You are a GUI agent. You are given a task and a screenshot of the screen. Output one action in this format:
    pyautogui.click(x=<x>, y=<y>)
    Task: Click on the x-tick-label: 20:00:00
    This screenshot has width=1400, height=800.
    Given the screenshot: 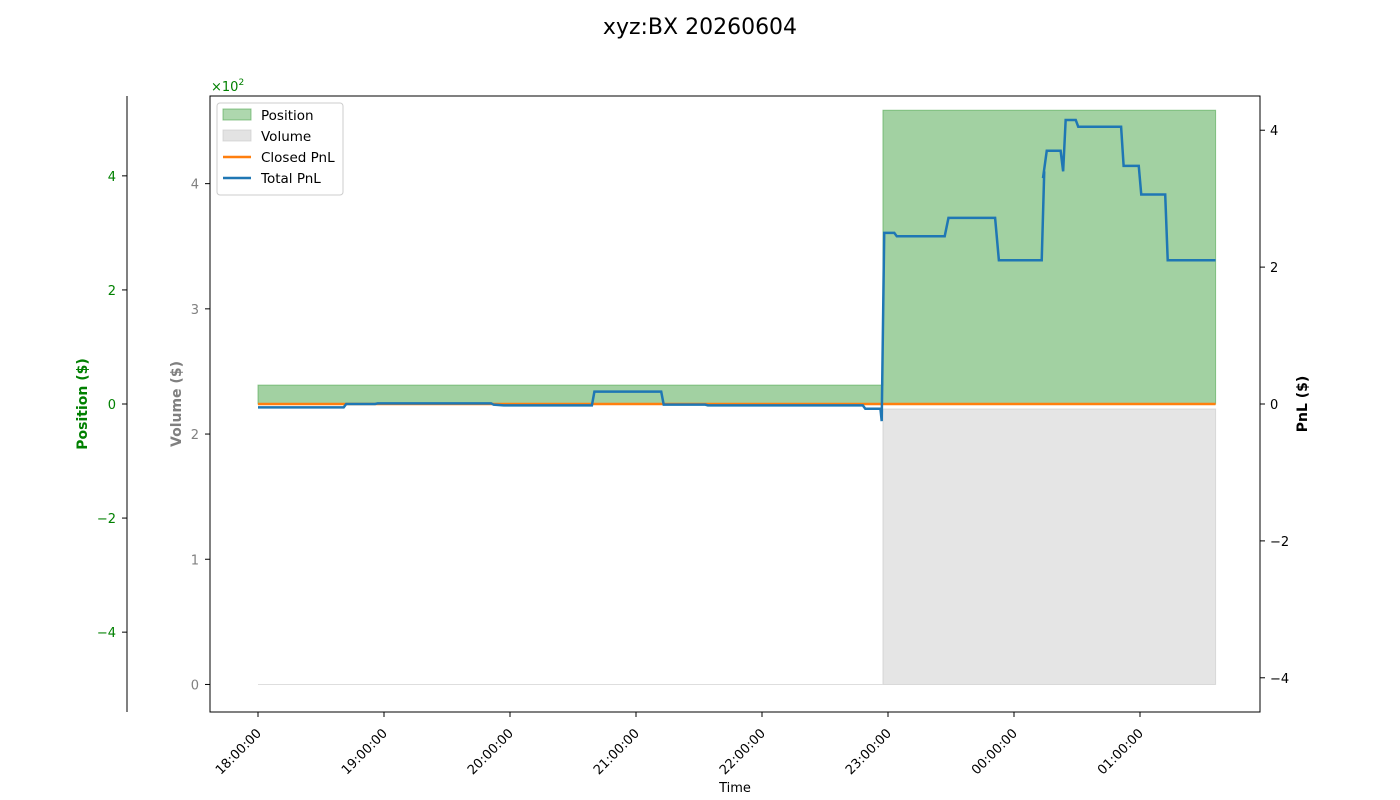 What is the action you would take?
    pyautogui.click(x=491, y=752)
    